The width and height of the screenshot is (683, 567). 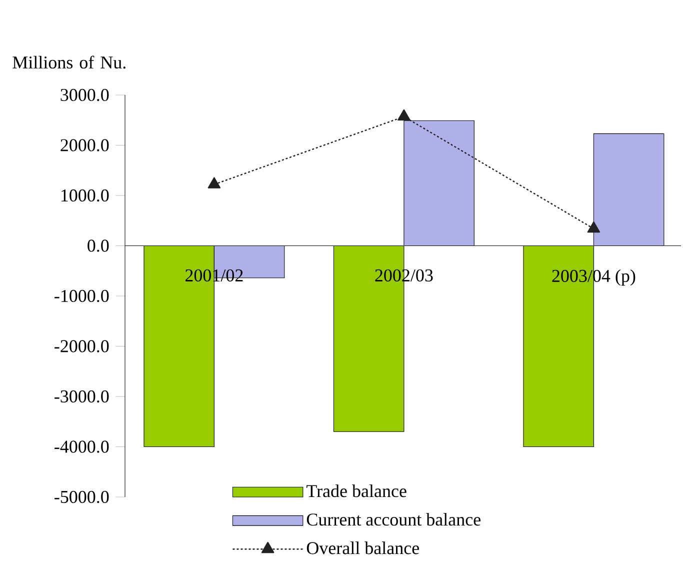 I want to click on x-tick-label: 2002/03, so click(x=404, y=275).